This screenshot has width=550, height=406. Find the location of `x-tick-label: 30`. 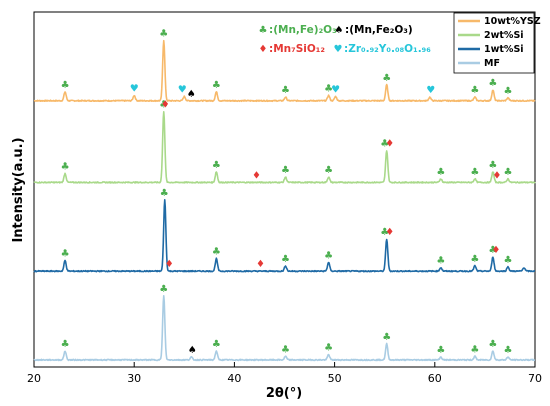

x-tick-label: 30 is located at coordinates (134, 378).